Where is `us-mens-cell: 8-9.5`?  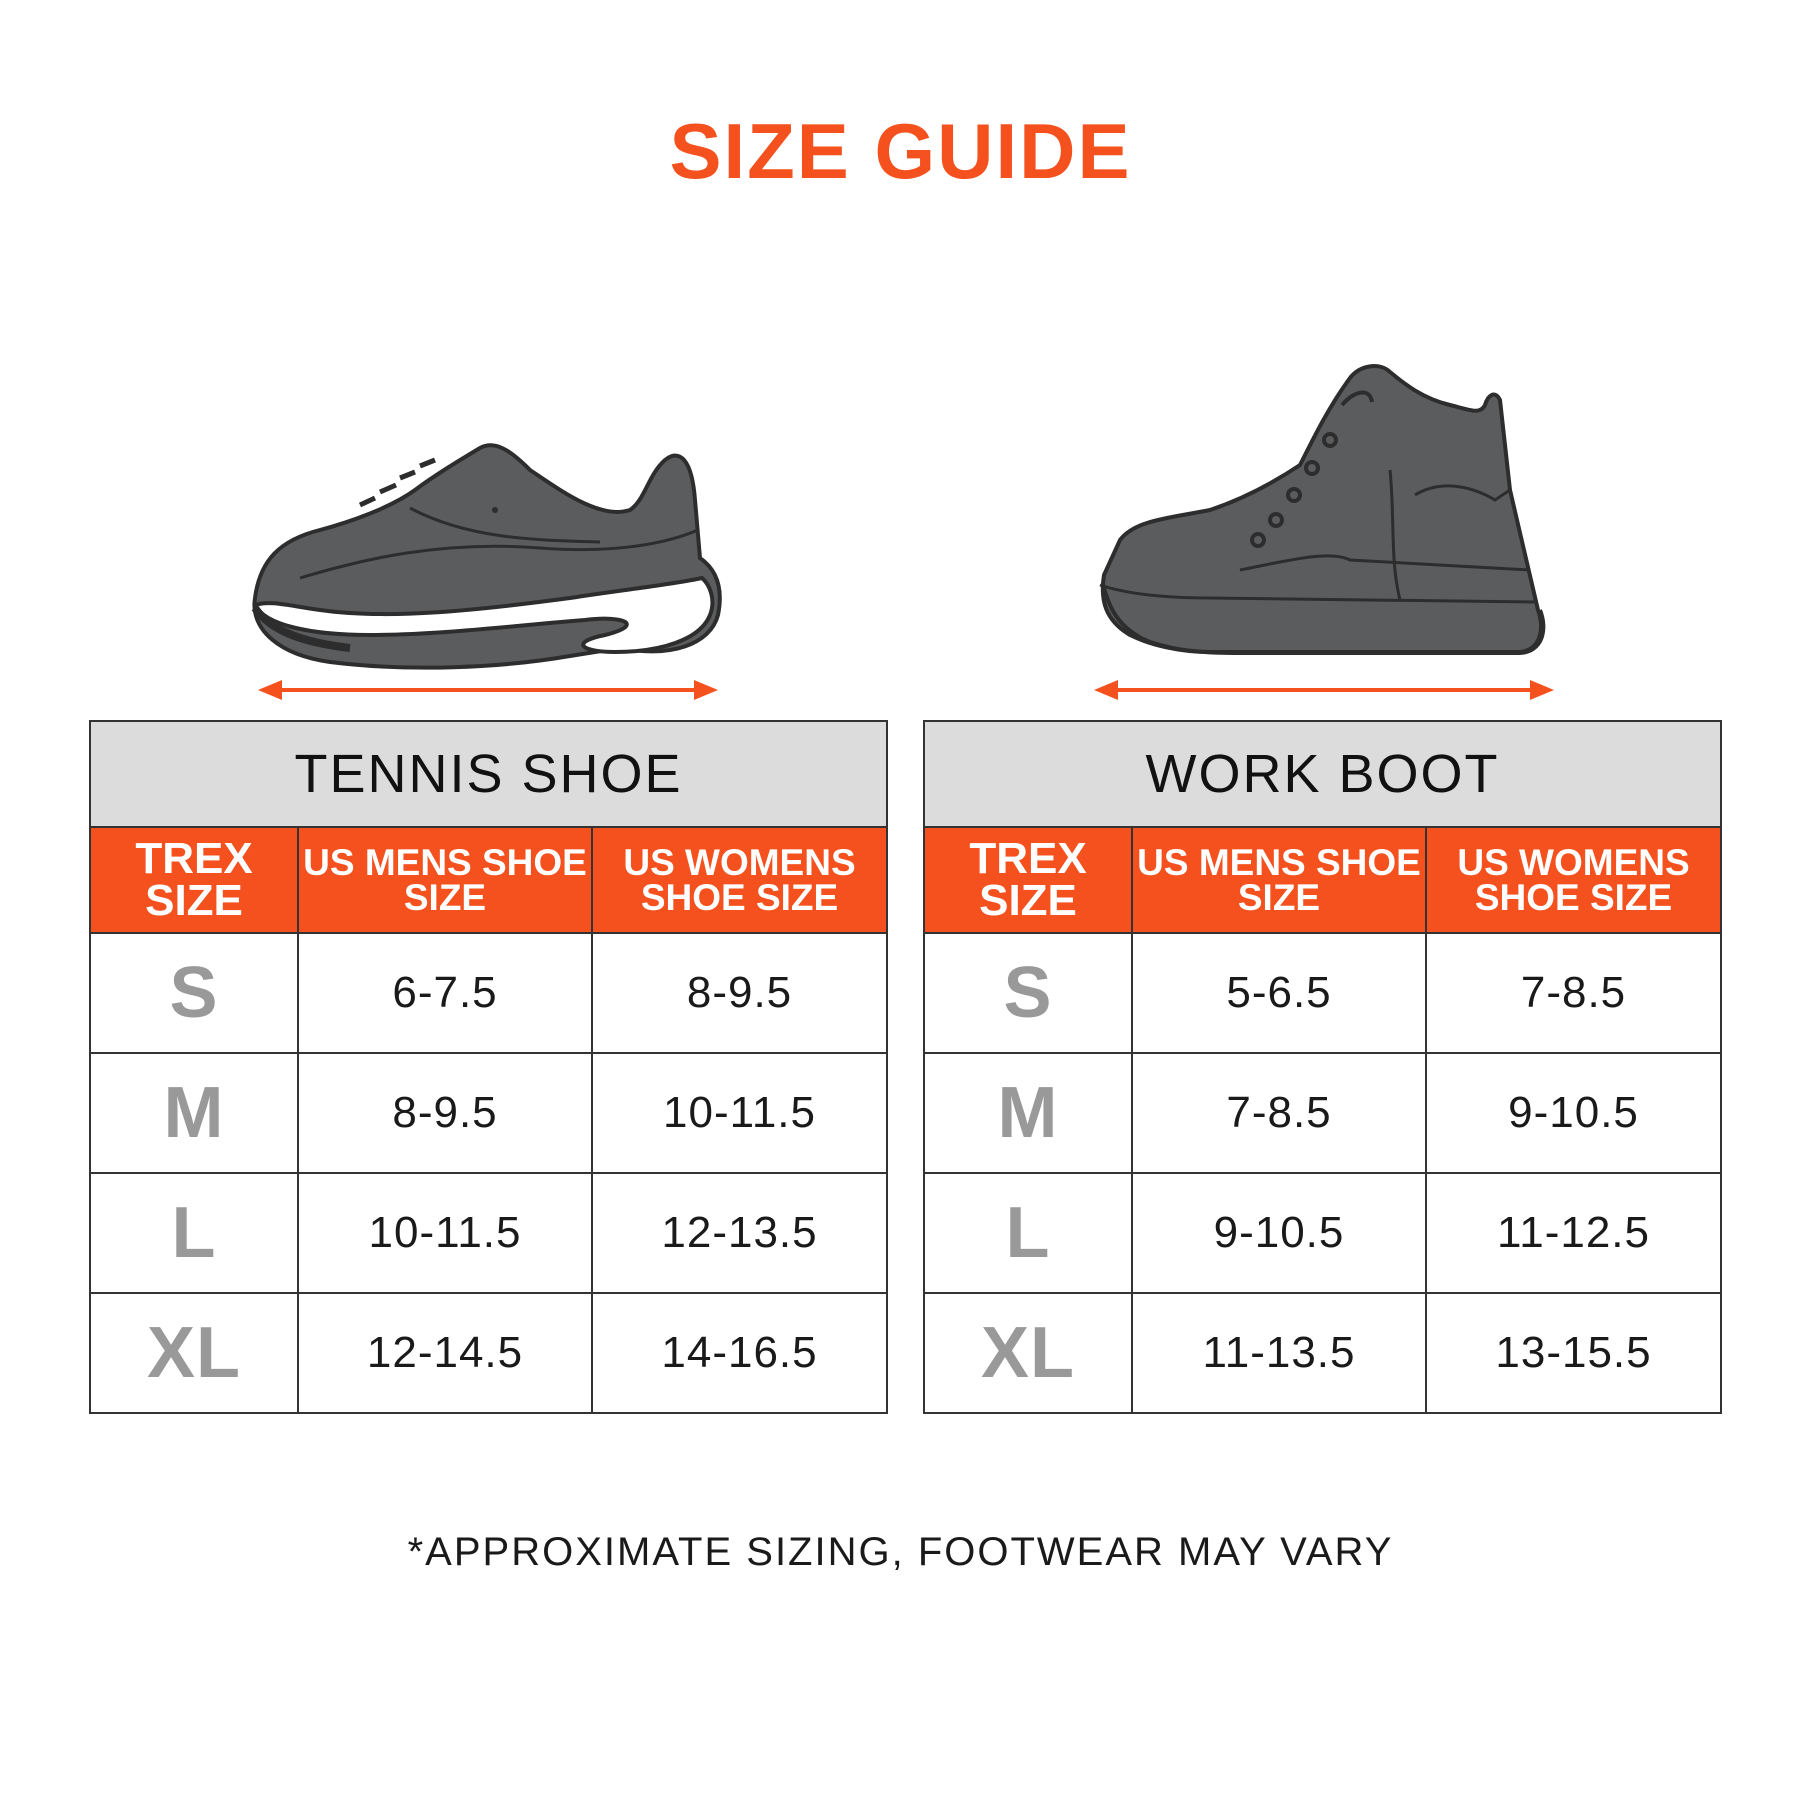
us-mens-cell: 8-9.5 is located at coordinates (445, 1113).